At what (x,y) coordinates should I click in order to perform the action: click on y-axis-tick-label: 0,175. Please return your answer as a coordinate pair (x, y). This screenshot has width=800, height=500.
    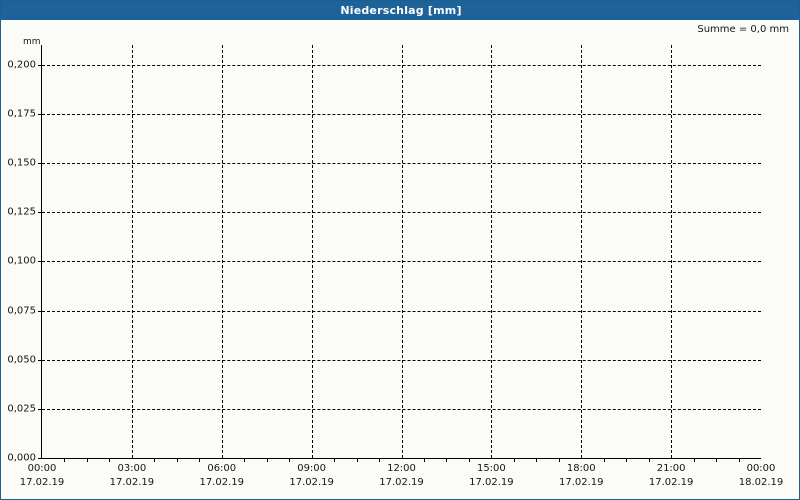
    Looking at the image, I should click on (21, 114).